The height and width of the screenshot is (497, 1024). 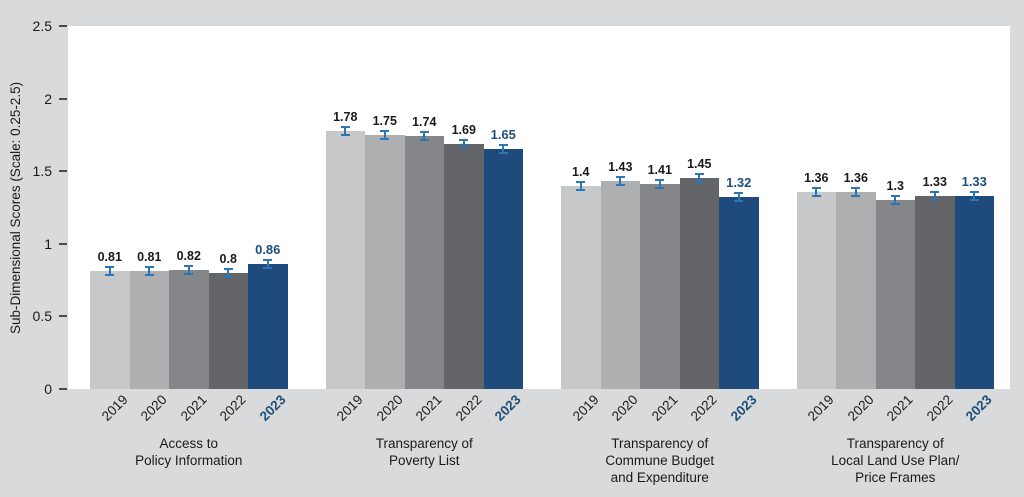 I want to click on bar-value-label: 1.32, so click(x=739, y=183).